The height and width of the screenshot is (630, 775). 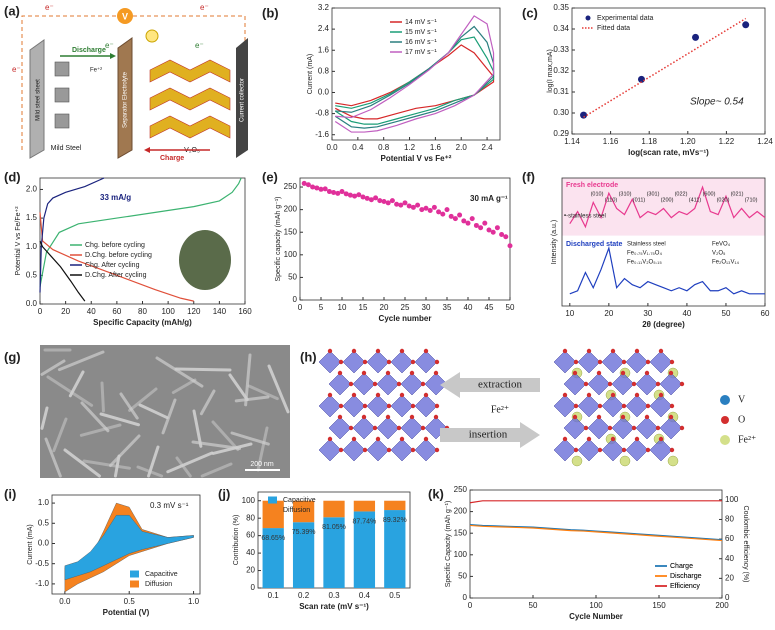 What do you see at coordinates (32, 274) in the screenshot?
I see `y-tick-label: 0.5` at bounding box center [32, 274].